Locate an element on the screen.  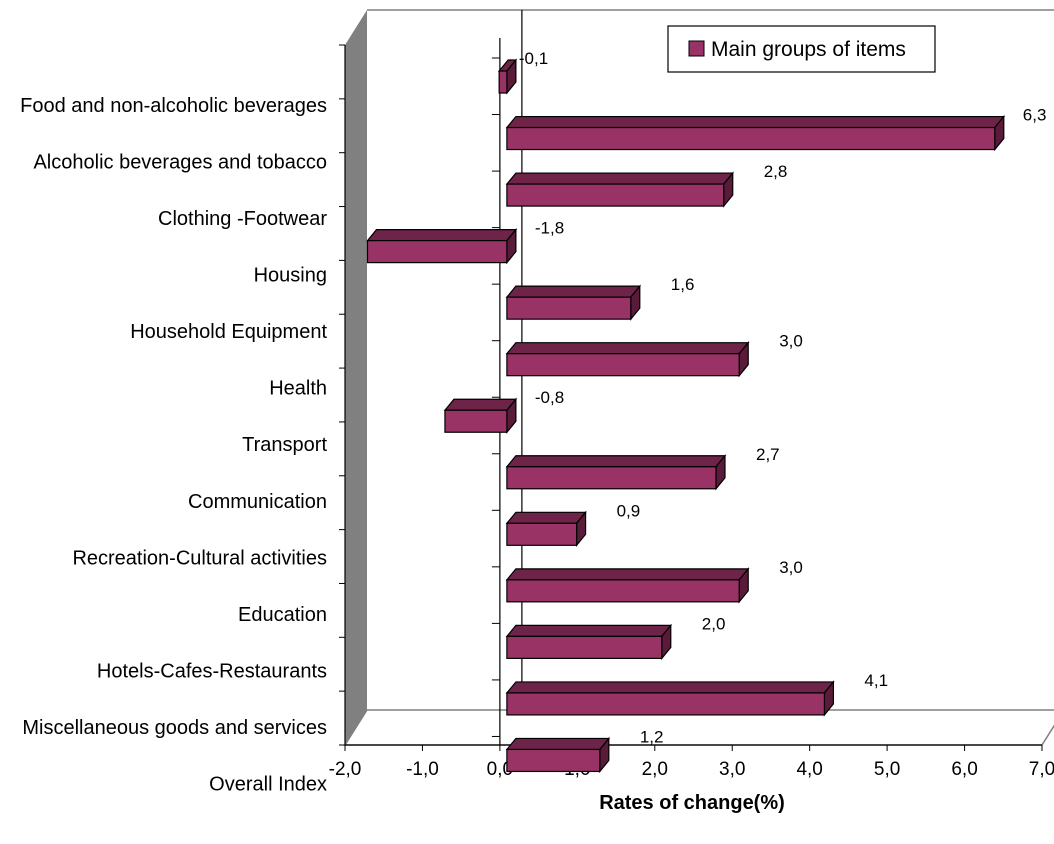
category-label: Overall Index is located at coordinates (268, 784).